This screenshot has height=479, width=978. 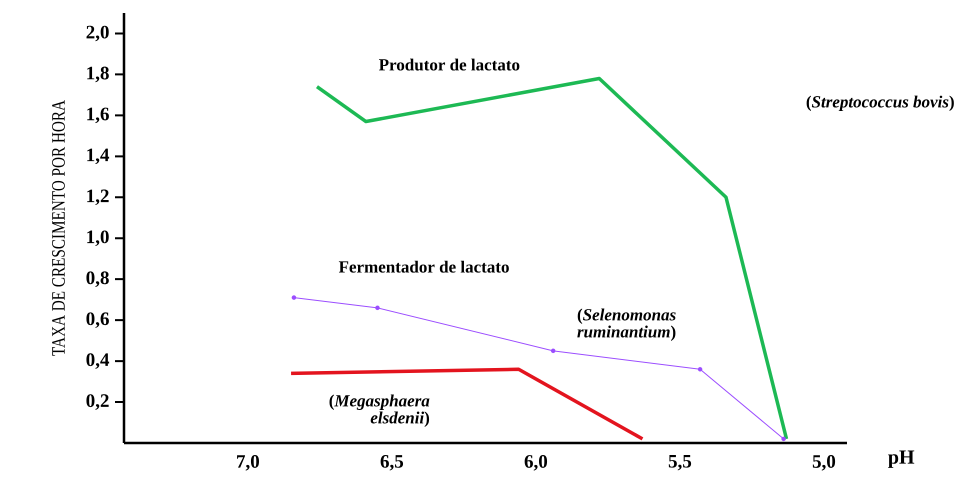 What do you see at coordinates (536, 463) in the screenshot?
I see `x-tick-label: 6,0` at bounding box center [536, 463].